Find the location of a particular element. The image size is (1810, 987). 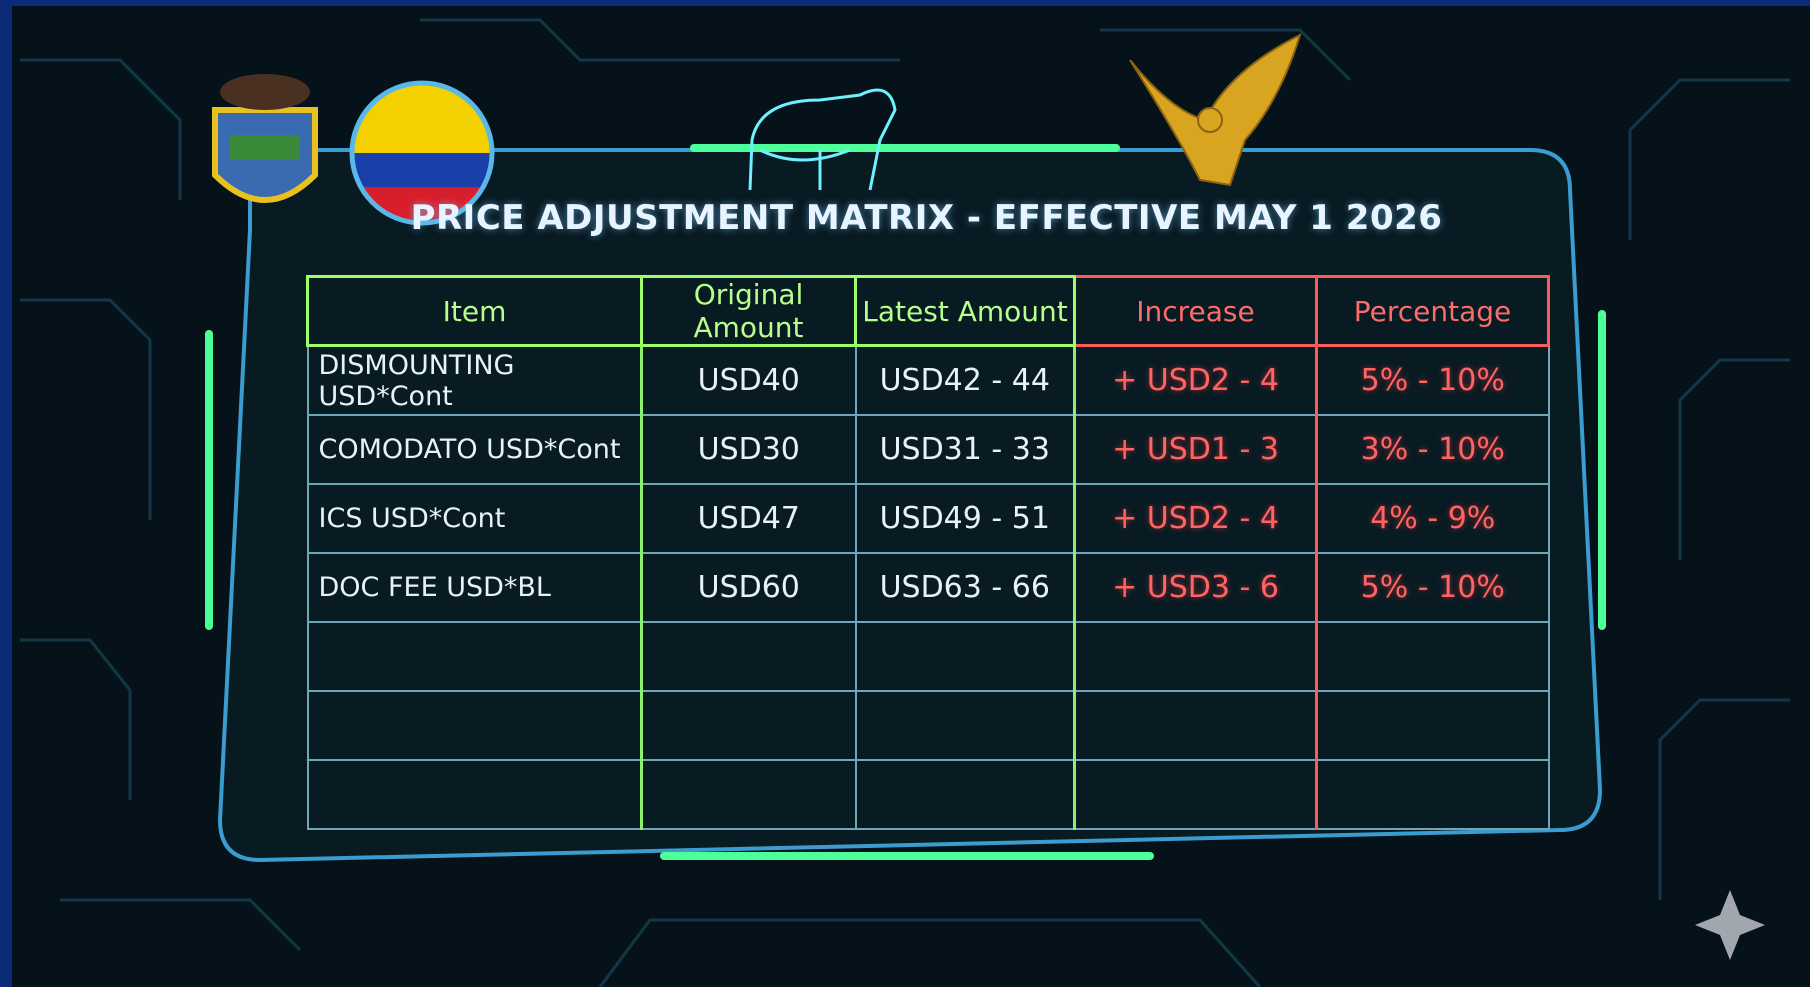

value-cell: USD31 - 33 is located at coordinates (965, 449).